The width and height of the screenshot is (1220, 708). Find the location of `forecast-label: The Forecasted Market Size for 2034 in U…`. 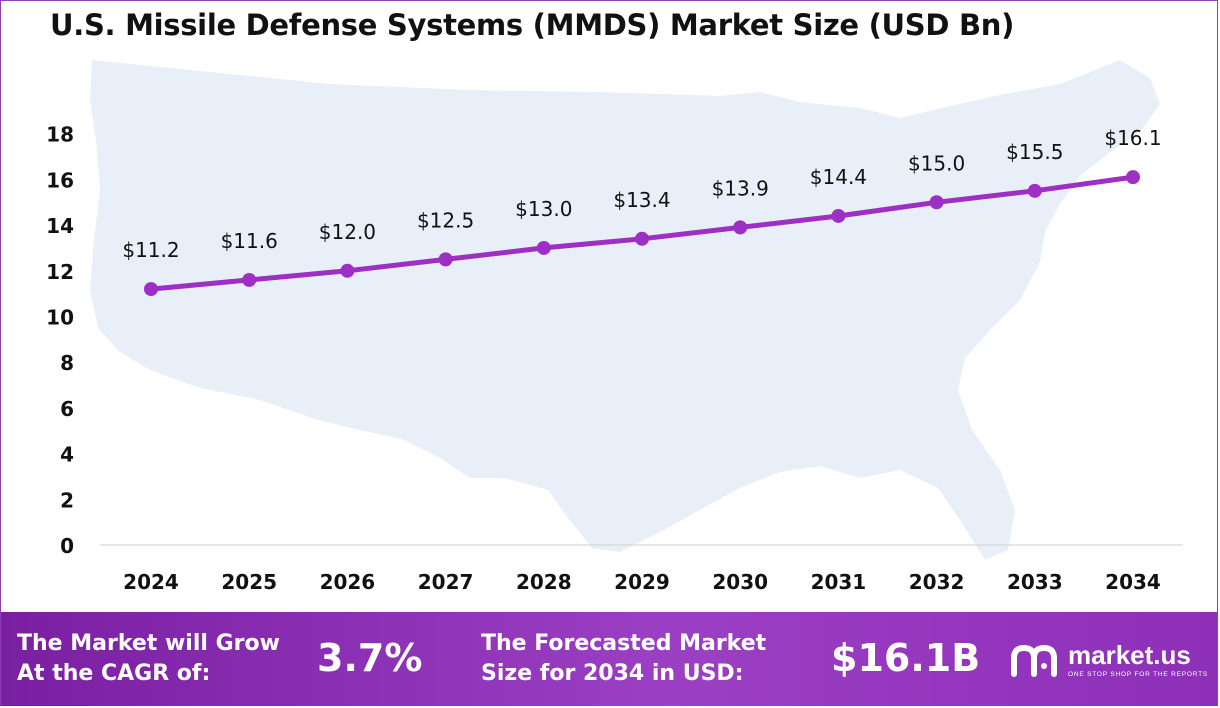

forecast-label: The Forecasted Market Size for 2034 in U… is located at coordinates (623, 659).